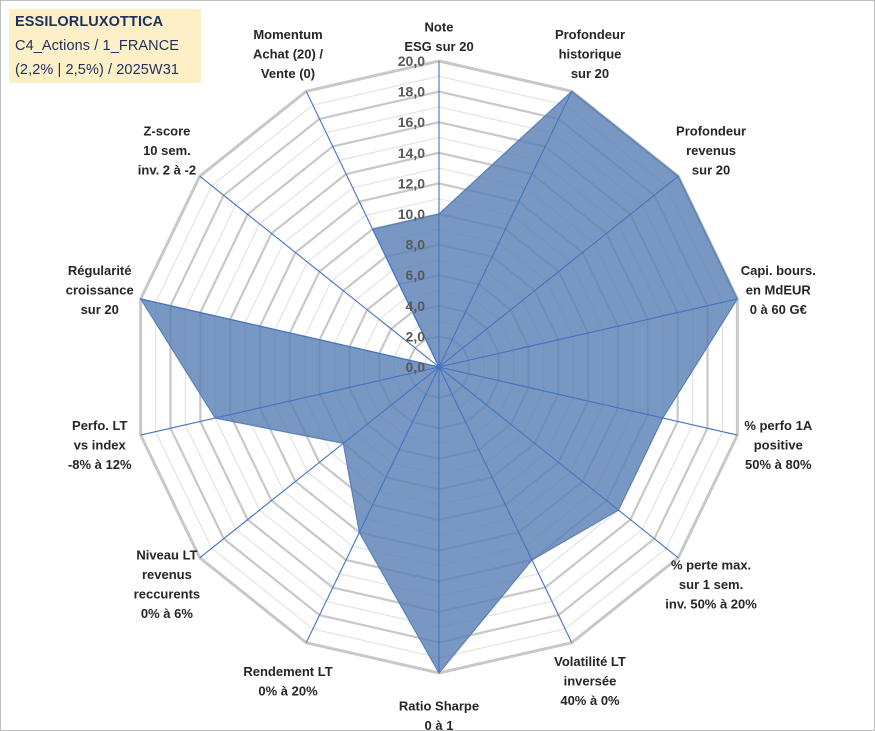  I want to click on axis-label: % perfo 1A positive 50% à 80%, so click(778, 445).